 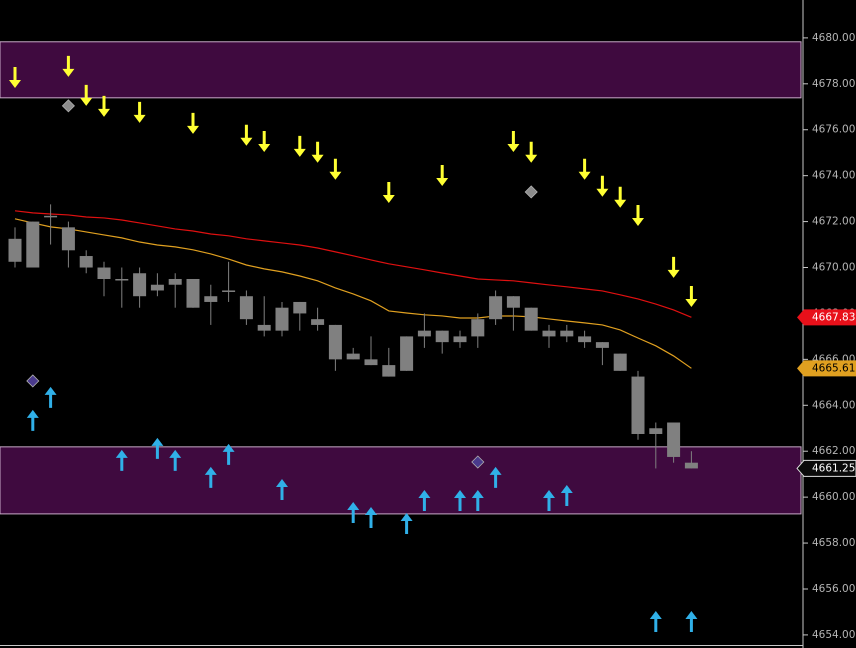 I want to click on y-tick-label: 4674.00, so click(x=833, y=176).